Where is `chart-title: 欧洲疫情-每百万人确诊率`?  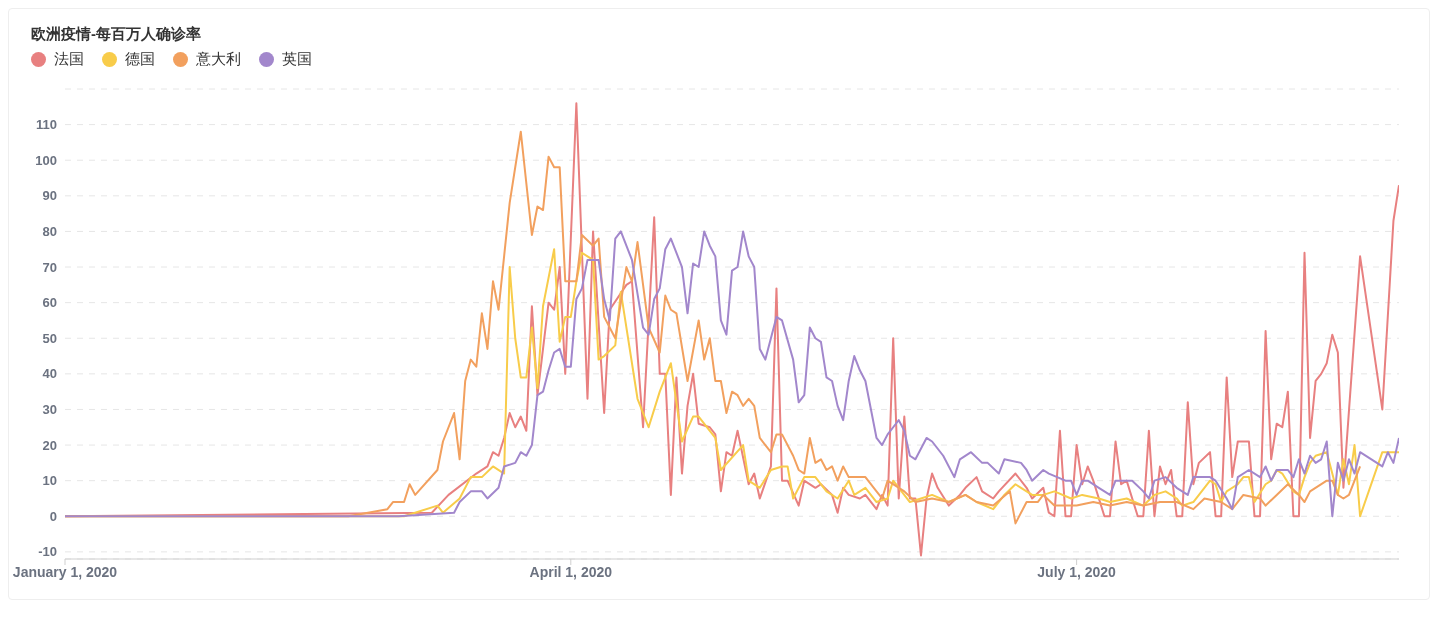 chart-title: 欧洲疫情-每百万人确诊率 is located at coordinates (116, 34).